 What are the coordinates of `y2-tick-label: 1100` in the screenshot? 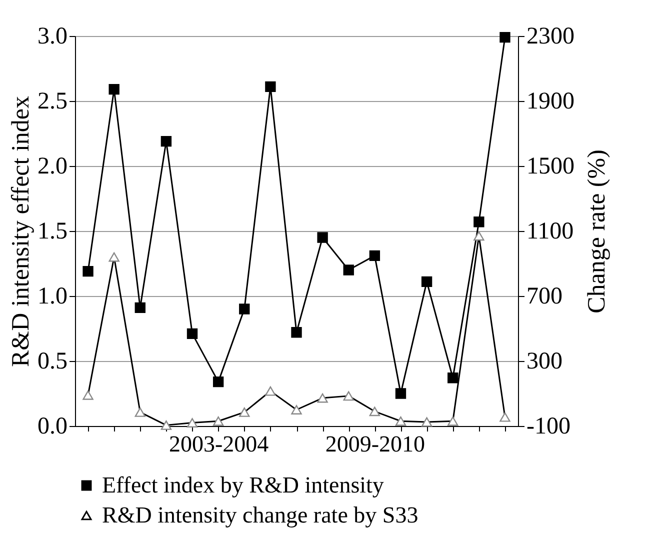 It's located at (550, 231).